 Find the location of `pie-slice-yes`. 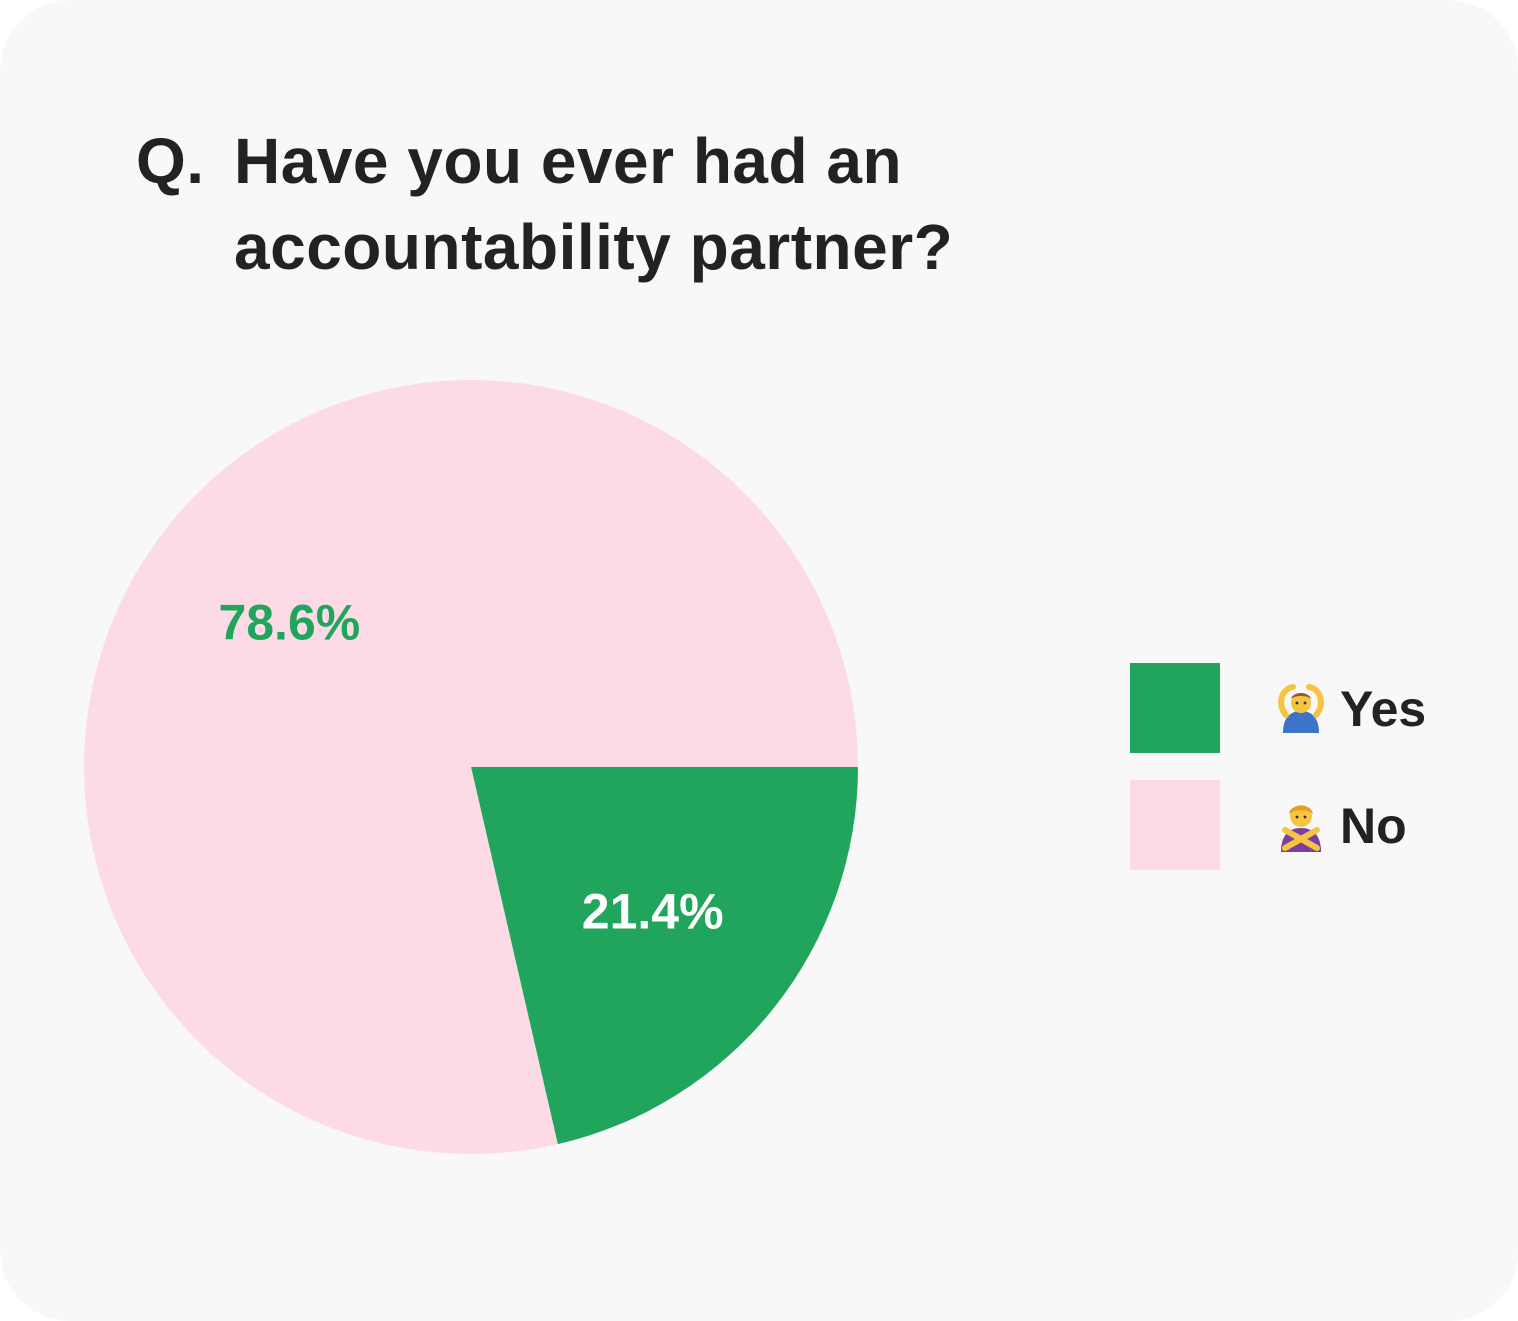

pie-slice-yes is located at coordinates (664, 956).